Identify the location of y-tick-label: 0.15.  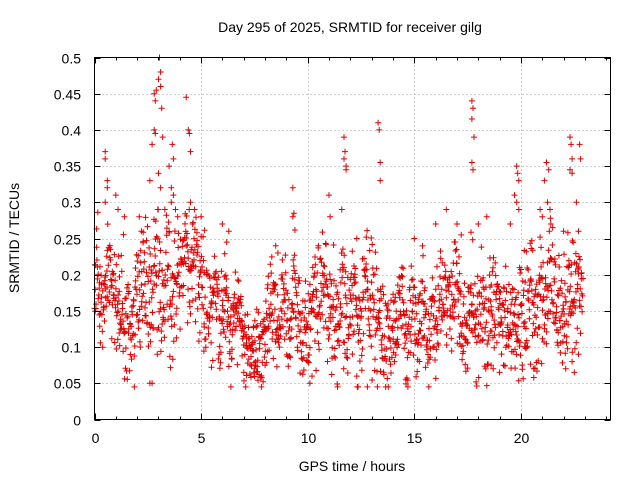
(67, 312).